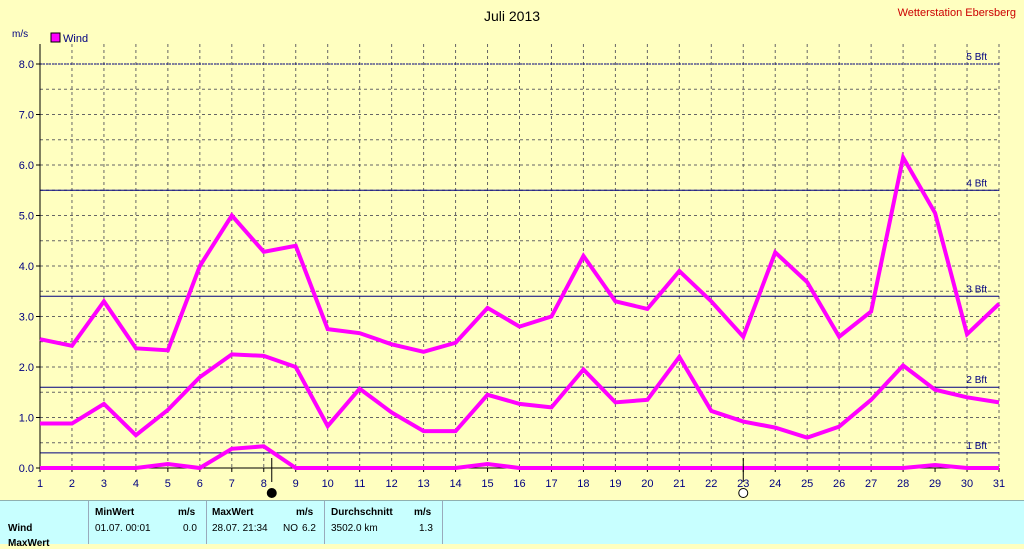  I want to click on x-tick-label: 16, so click(519, 484).